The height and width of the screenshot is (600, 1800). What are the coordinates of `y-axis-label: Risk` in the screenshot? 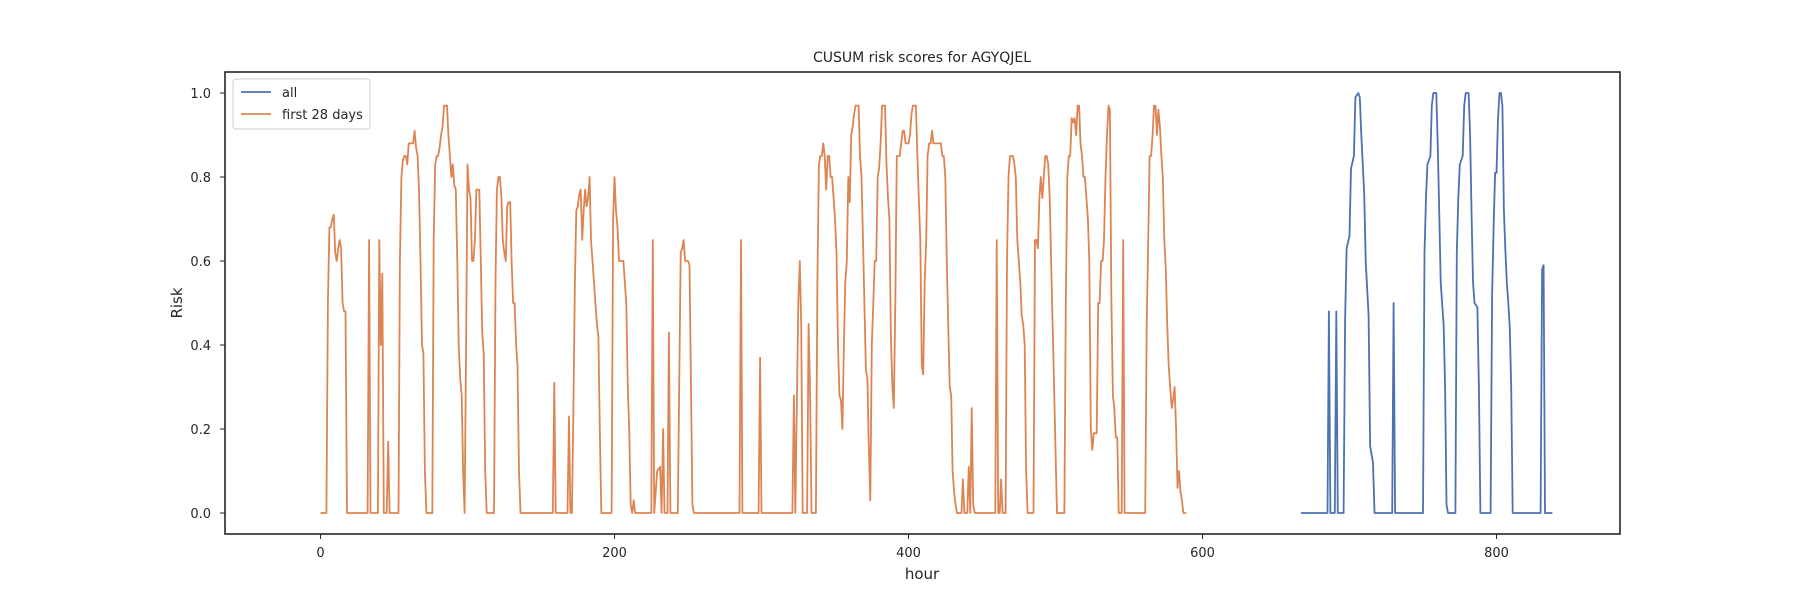 It's located at (177, 302).